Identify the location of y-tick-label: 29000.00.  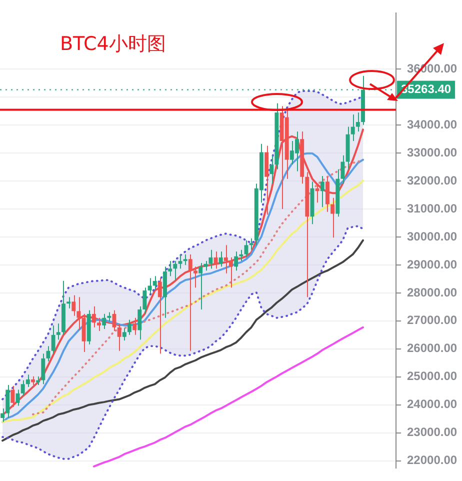
(432, 264).